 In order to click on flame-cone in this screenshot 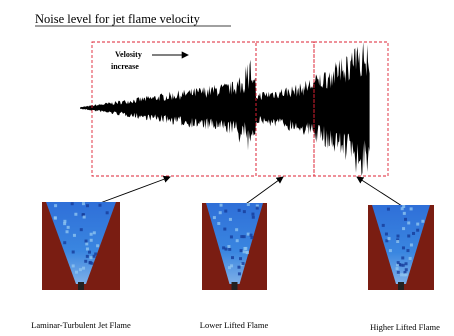, I will do `click(401, 244)`.